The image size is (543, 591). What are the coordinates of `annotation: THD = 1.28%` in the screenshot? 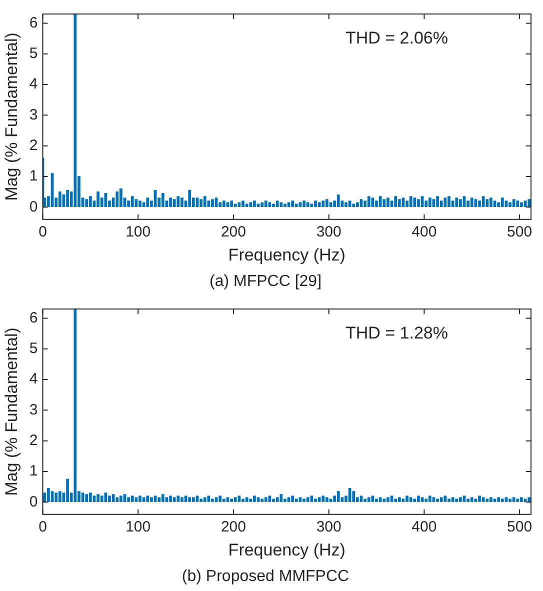 It's located at (396, 333).